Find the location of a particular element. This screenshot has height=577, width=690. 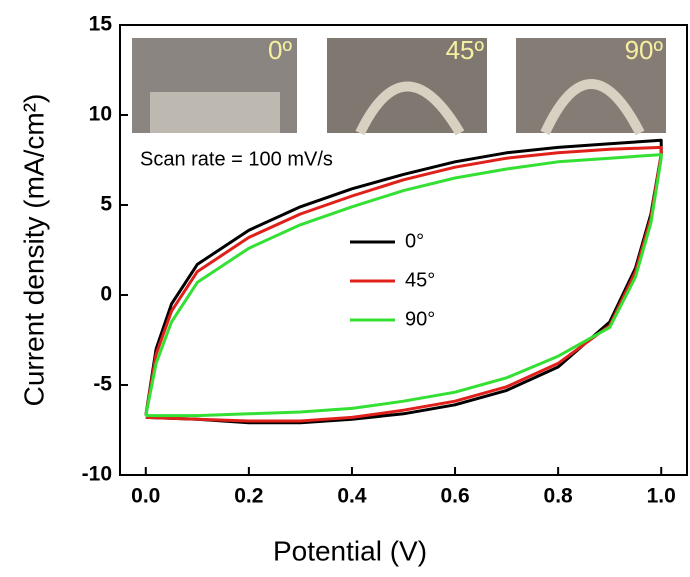

x-tick-label: 0.6 is located at coordinates (454, 496).